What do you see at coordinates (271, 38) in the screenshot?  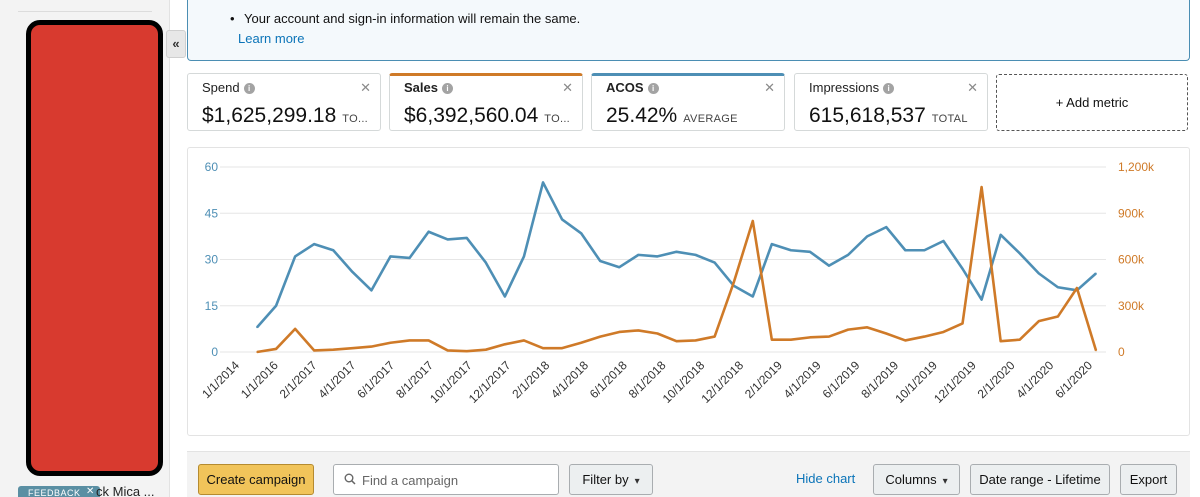 I see `learn-more-link: Learn more` at bounding box center [271, 38].